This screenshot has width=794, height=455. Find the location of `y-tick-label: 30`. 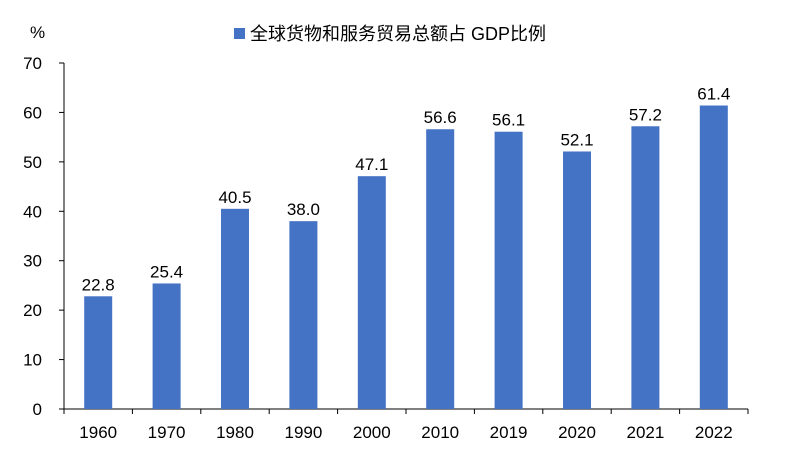

y-tick-label: 30 is located at coordinates (32, 261).